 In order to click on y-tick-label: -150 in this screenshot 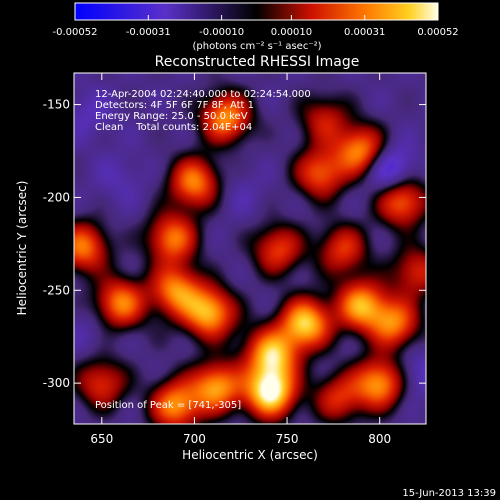, I will do `click(56, 105)`.